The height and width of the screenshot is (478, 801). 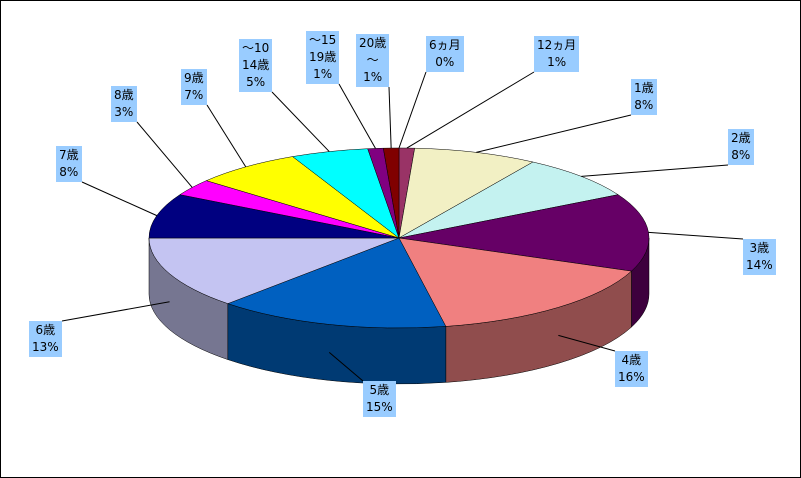 What do you see at coordinates (45, 339) in the screenshot?
I see `data-label: 6歳 13%` at bounding box center [45, 339].